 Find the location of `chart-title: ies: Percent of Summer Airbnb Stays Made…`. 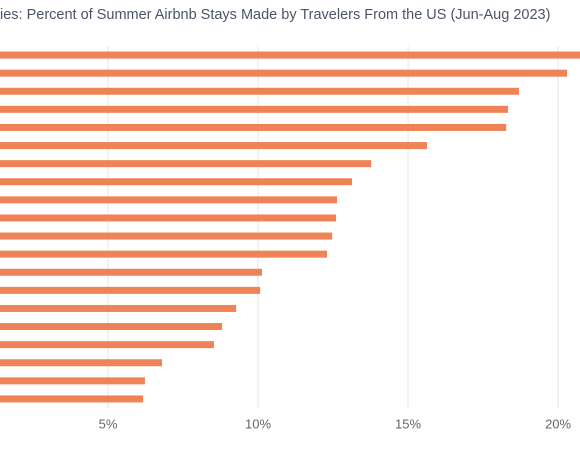

chart-title: ies: Percent of Summer Airbnb Stays Made… is located at coordinates (275, 15).